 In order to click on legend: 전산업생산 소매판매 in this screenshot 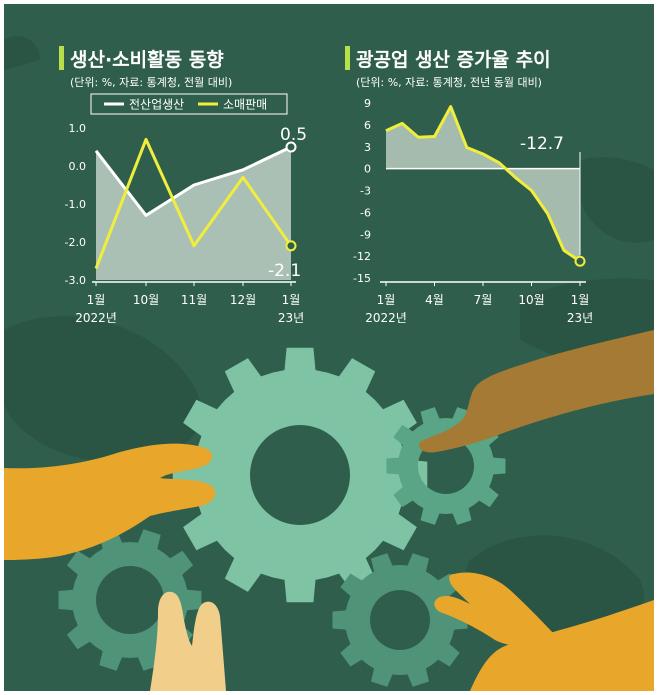, I will do `click(189, 104)`.